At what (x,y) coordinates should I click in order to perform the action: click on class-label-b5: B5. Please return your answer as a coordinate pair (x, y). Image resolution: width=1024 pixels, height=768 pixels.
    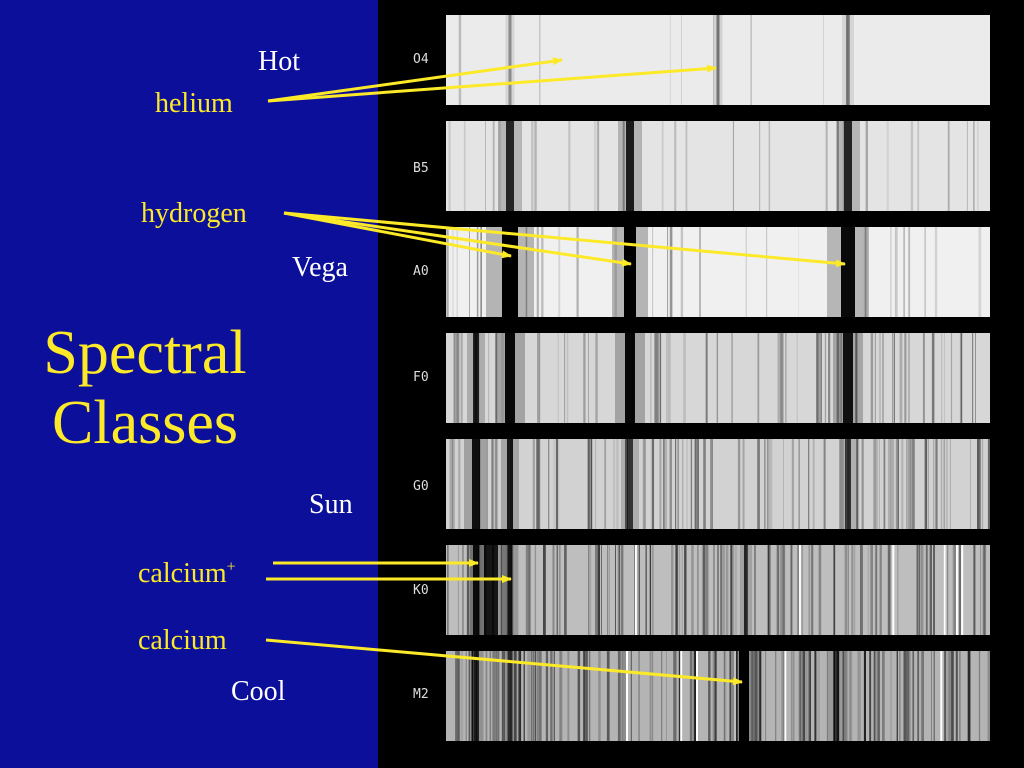
    Looking at the image, I should click on (421, 168).